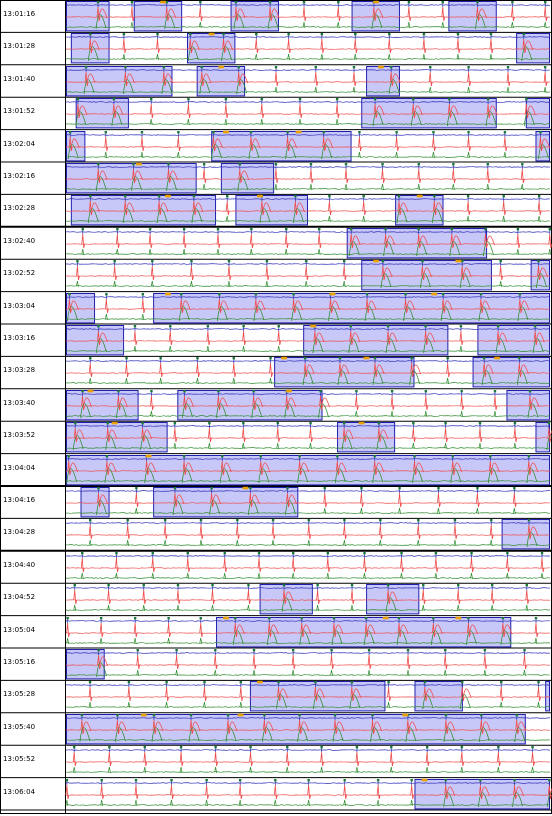 The width and height of the screenshot is (552, 816). Describe the element at coordinates (276, 567) in the screenshot. I see `strip-row: 13:04:40` at that location.